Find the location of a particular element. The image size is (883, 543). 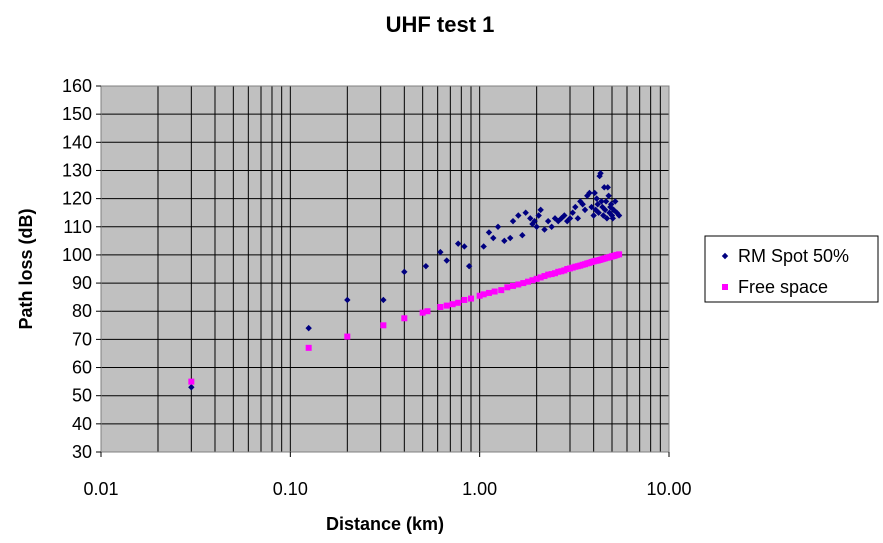

series-free-space is located at coordinates (405, 318).